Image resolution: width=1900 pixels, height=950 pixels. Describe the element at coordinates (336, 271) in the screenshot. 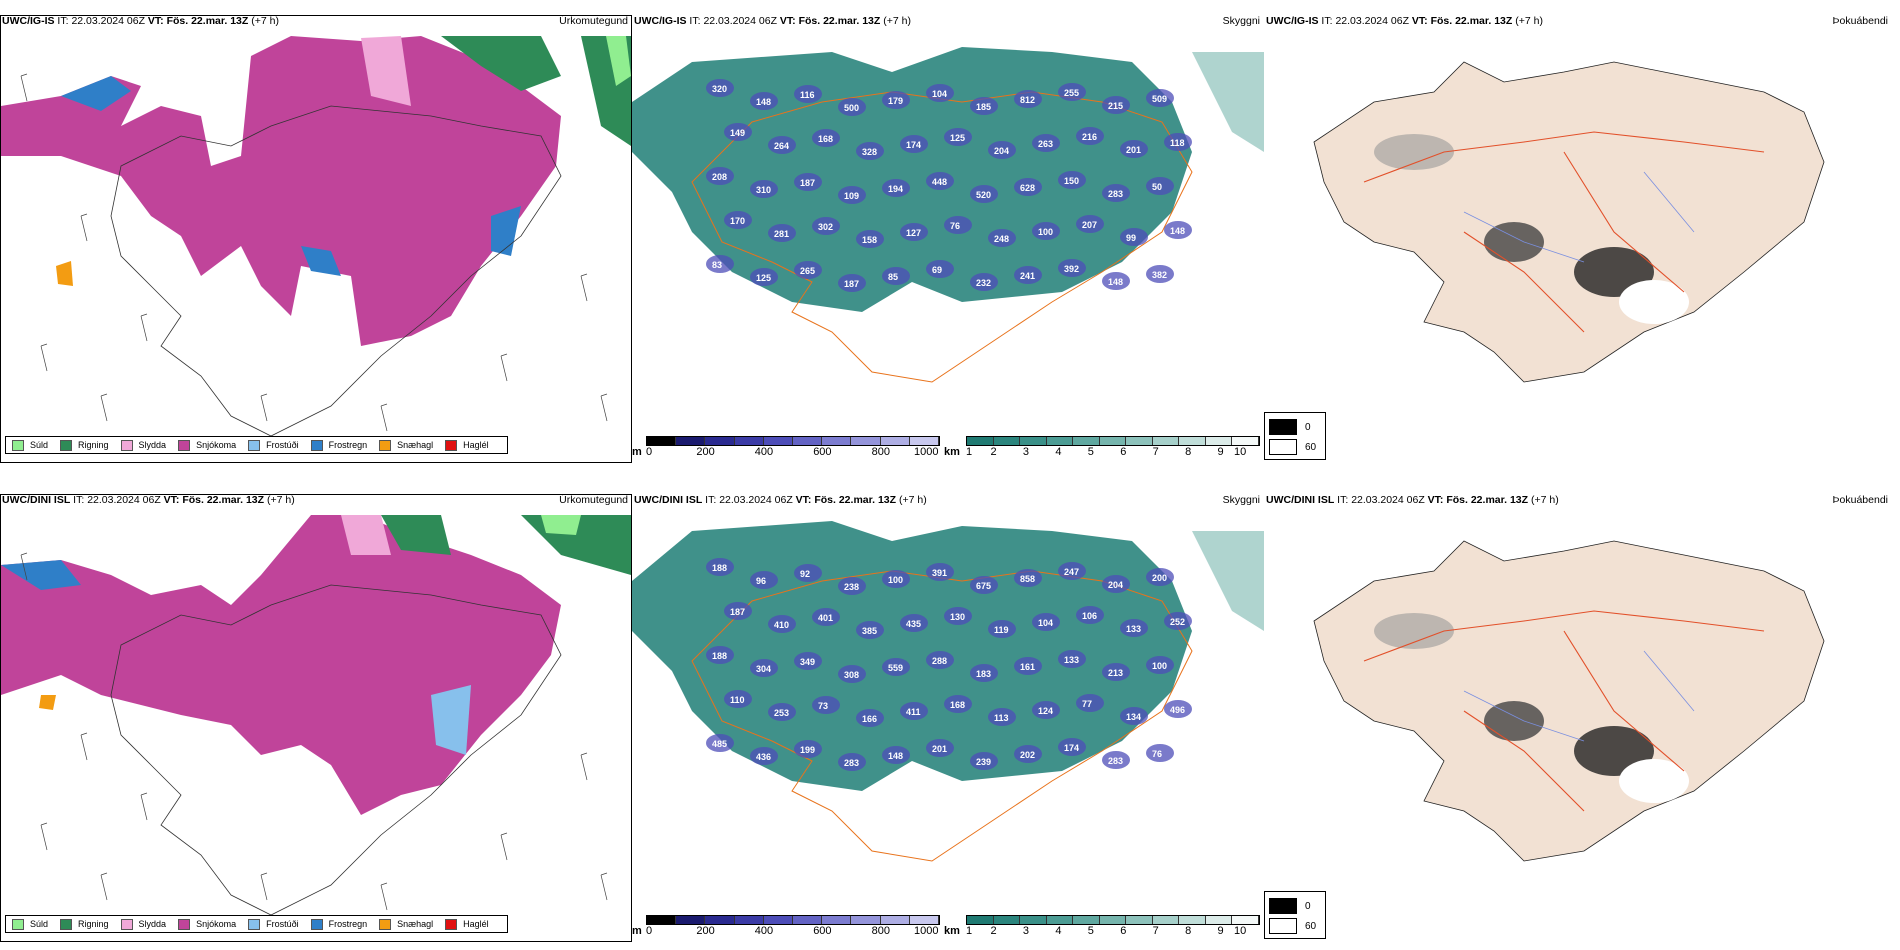

I see `coastline` at that location.